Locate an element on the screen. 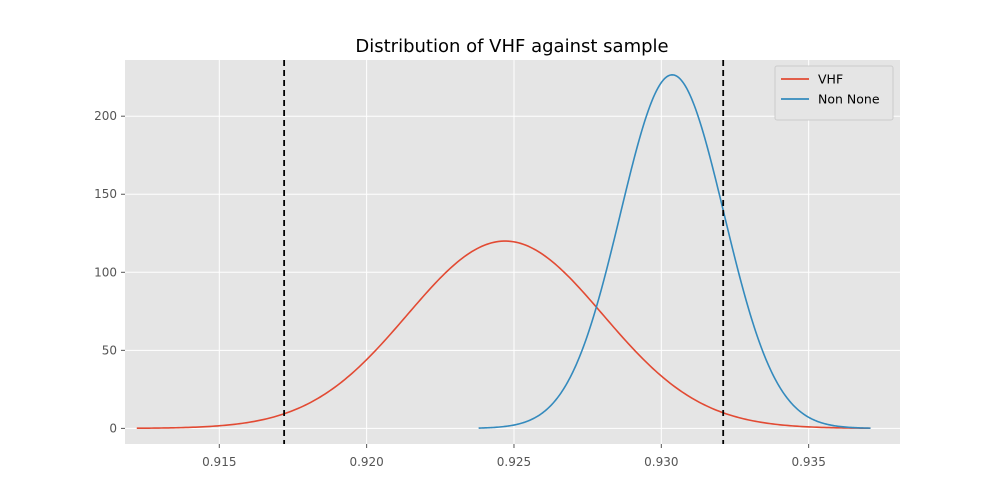 Image resolution: width=1000 pixels, height=500 pixels. legend: VHF Non None is located at coordinates (834, 93).